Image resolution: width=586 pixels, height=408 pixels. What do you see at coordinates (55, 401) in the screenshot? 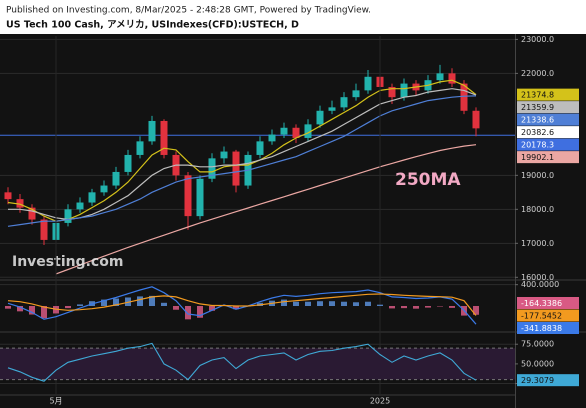
I see `x-tick-label: 5月` at bounding box center [55, 401].